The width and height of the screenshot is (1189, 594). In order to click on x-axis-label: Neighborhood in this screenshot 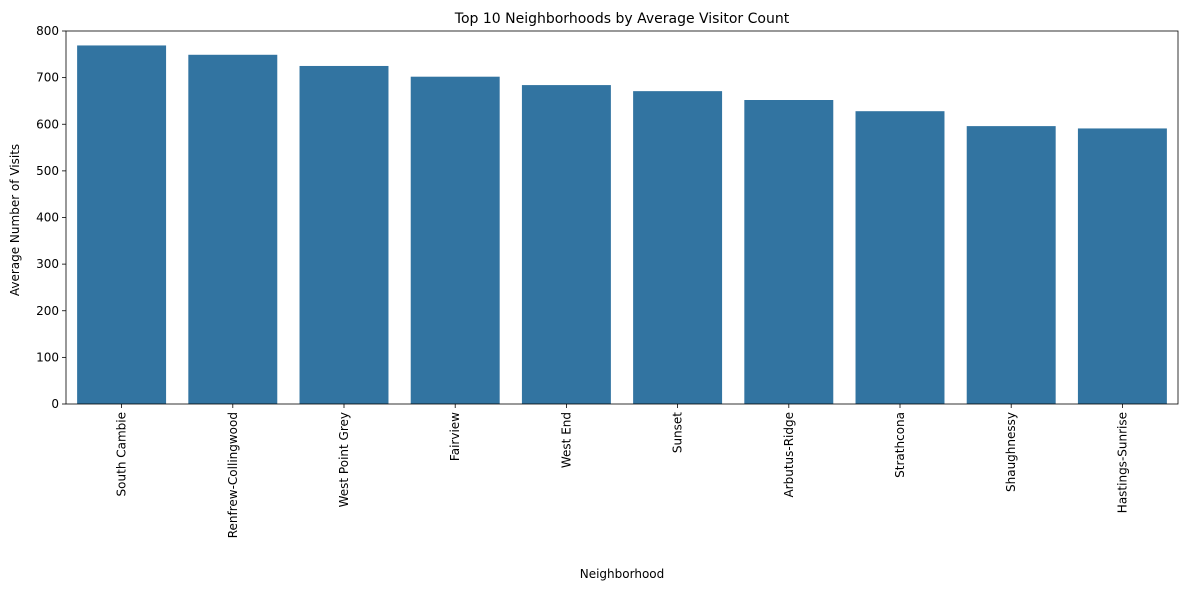, I will do `click(622, 574)`.